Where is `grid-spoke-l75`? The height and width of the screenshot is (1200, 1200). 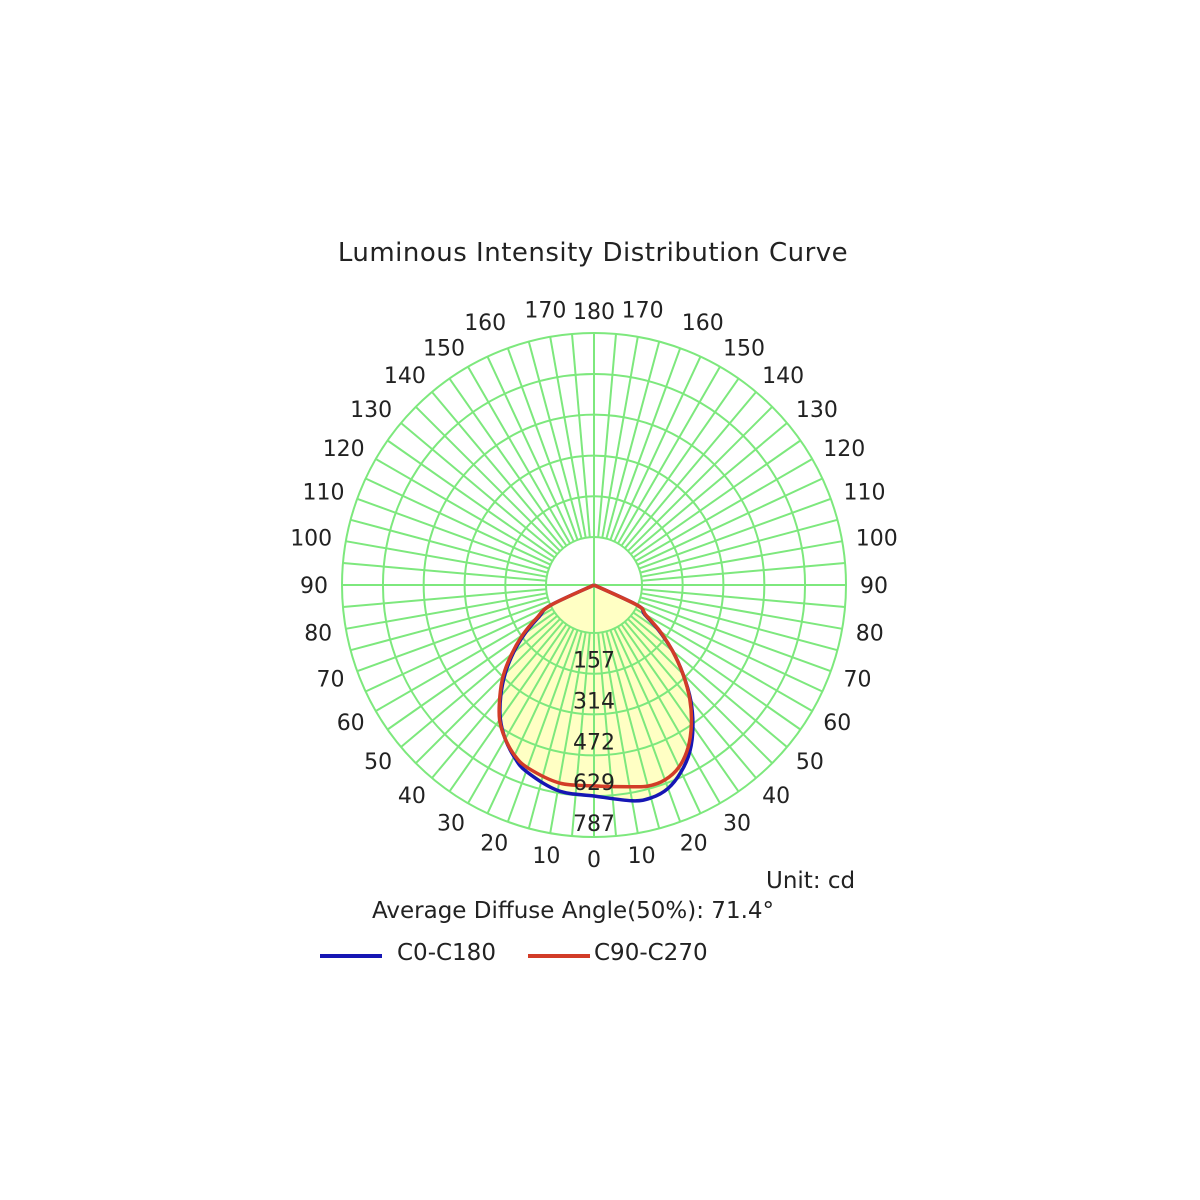
grid-spoke-l75 is located at coordinates (449, 624).